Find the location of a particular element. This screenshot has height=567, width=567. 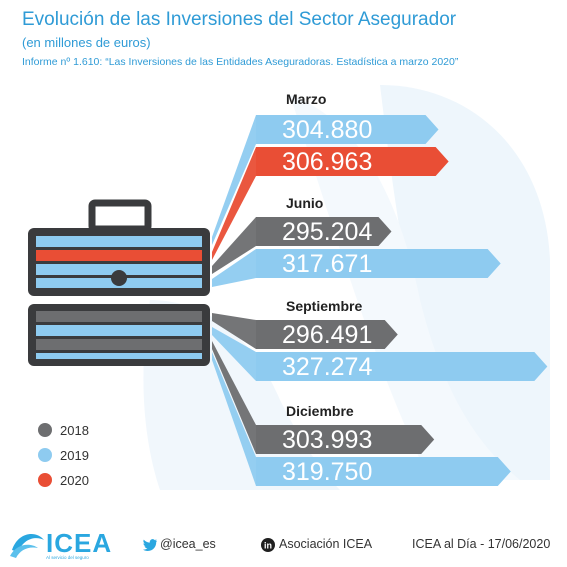

bar-value-label: 295.204 is located at coordinates (327, 232).